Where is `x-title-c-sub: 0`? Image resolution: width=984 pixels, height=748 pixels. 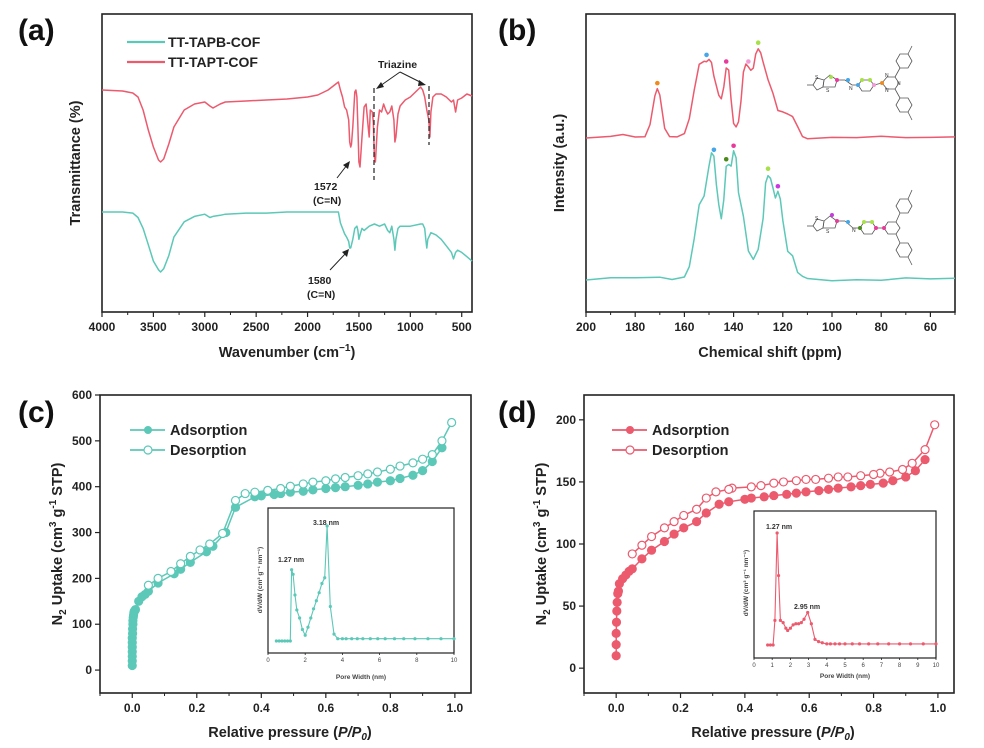
x-title-c-sub: 0 is located at coordinates (364, 737).